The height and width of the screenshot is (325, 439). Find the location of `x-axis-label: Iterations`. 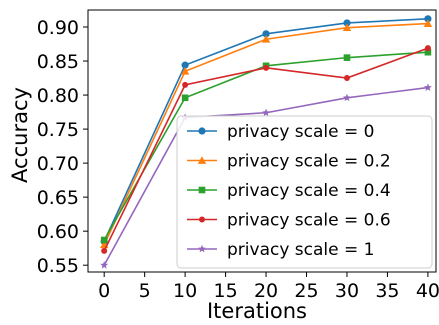

x-axis-label: Iterations is located at coordinates (257, 311).